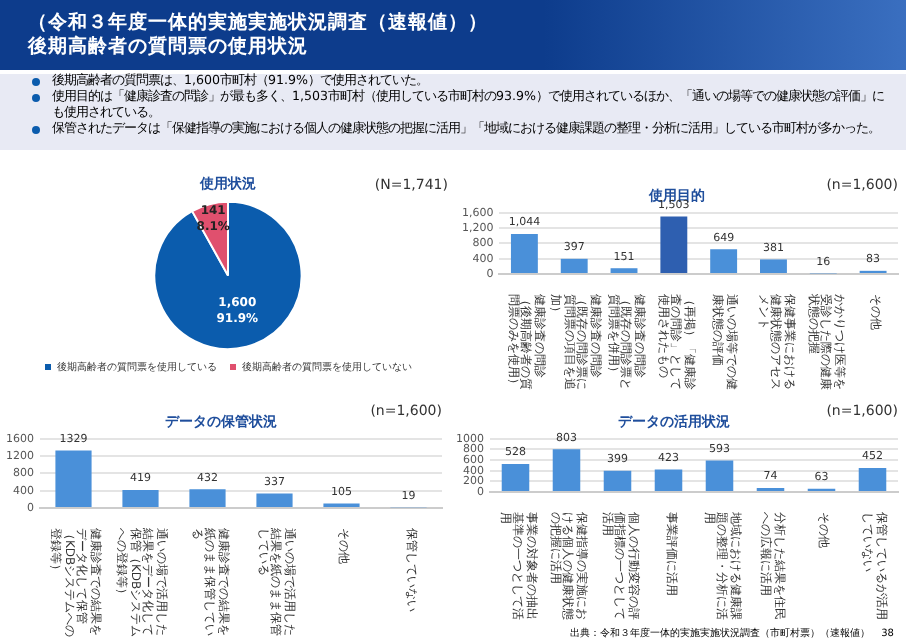  I want to click on text: 後期高齢者の質問票の使用状況, so click(169, 48).